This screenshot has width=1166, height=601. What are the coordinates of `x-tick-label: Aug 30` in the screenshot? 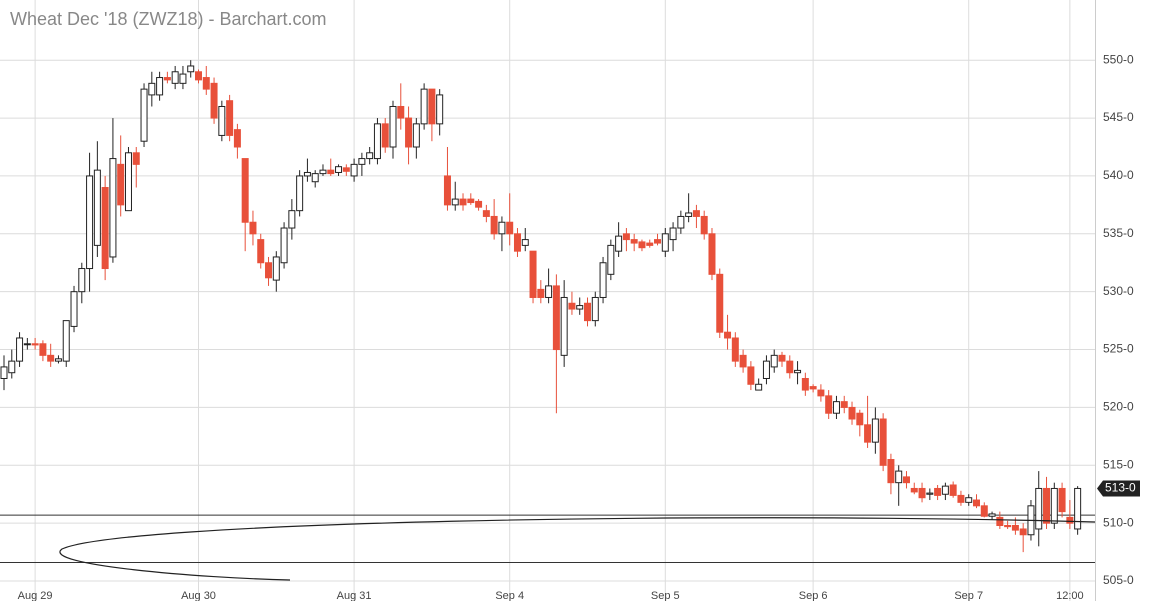 It's located at (198, 595).